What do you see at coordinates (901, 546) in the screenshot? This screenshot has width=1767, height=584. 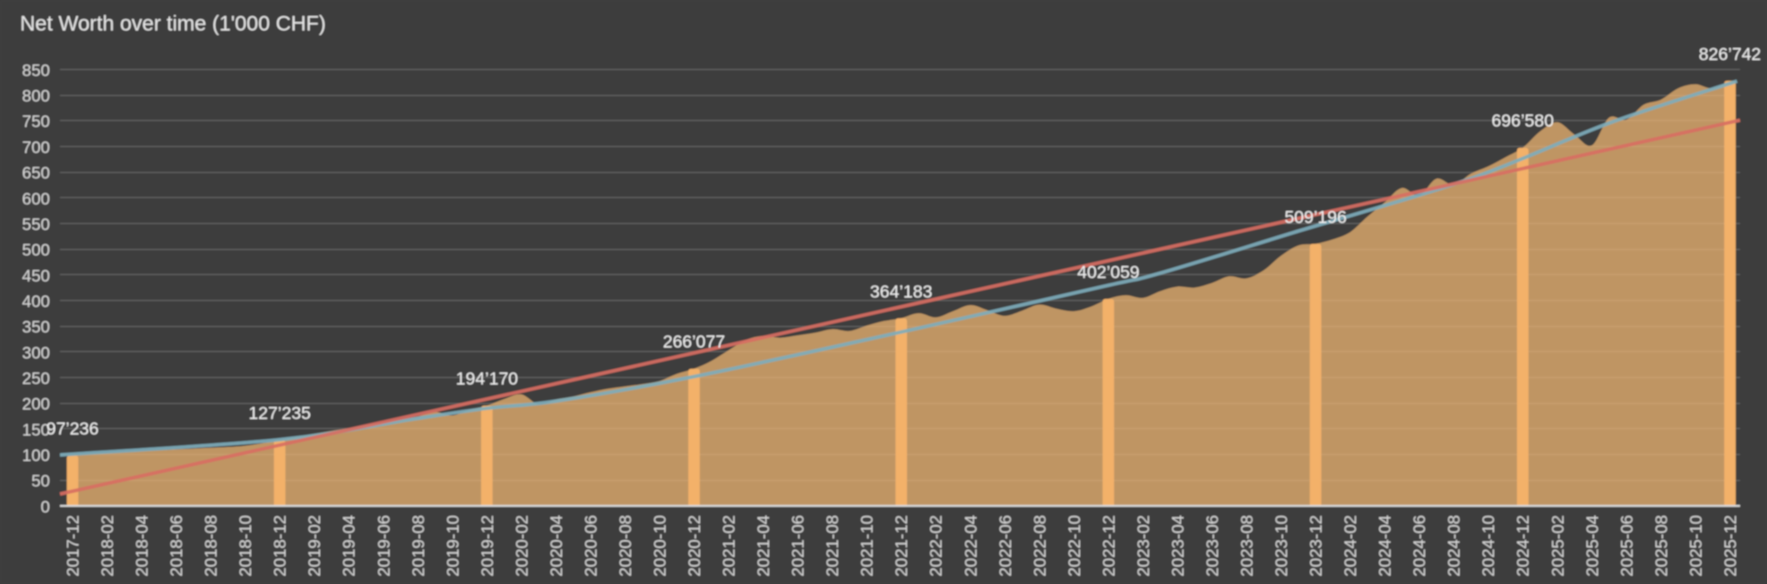 I see `svg-text: 2021-12` at bounding box center [901, 546].